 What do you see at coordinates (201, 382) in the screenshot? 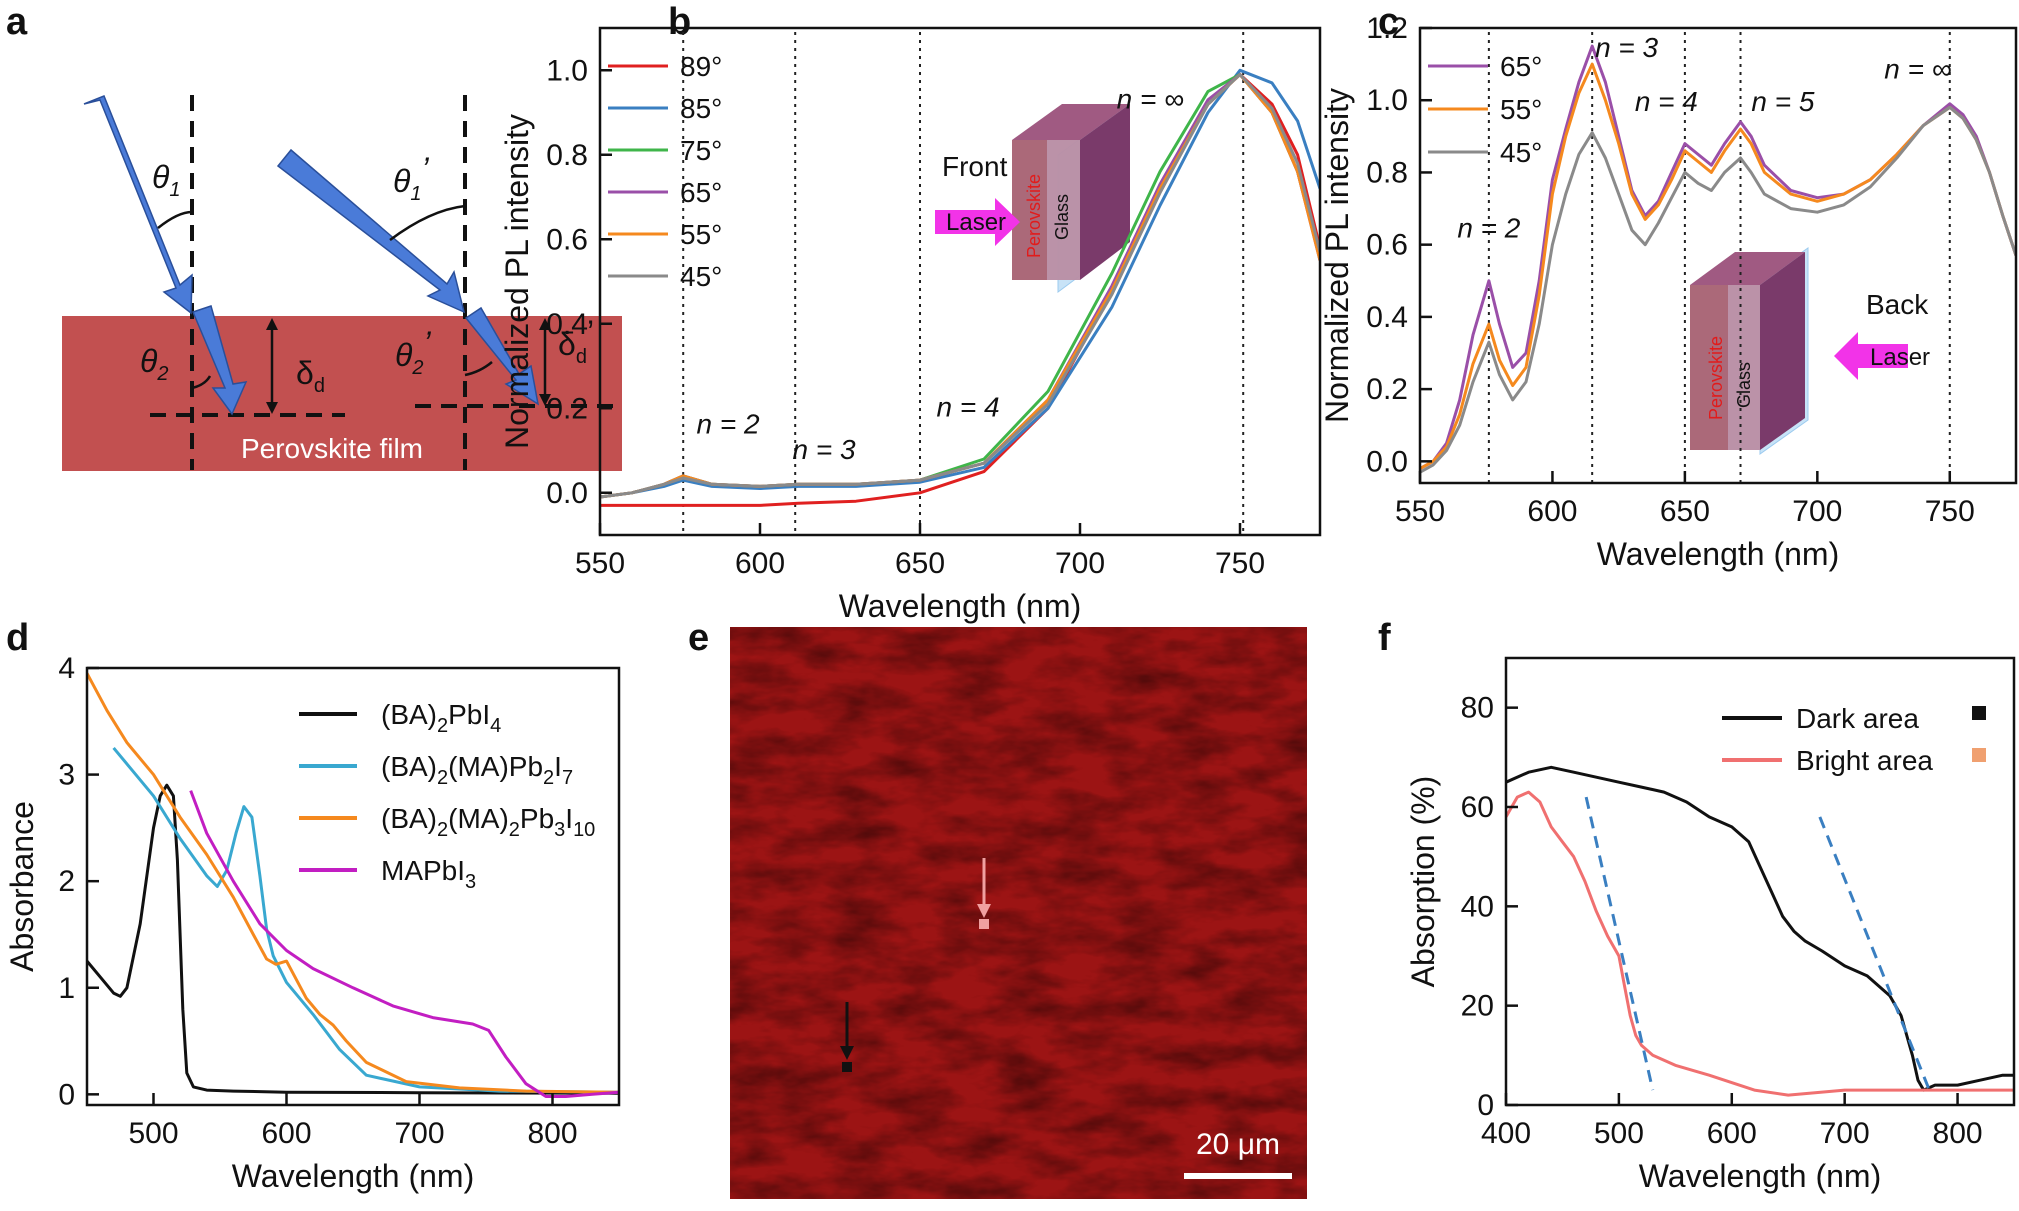
I see `theta2-arc` at bounding box center [201, 382].